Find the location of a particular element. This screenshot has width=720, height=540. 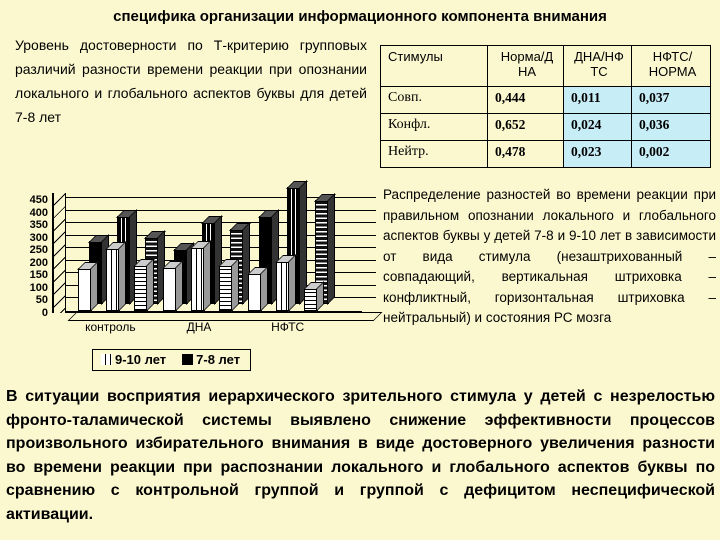

bar-group-контроль is located at coordinates (120, 255).